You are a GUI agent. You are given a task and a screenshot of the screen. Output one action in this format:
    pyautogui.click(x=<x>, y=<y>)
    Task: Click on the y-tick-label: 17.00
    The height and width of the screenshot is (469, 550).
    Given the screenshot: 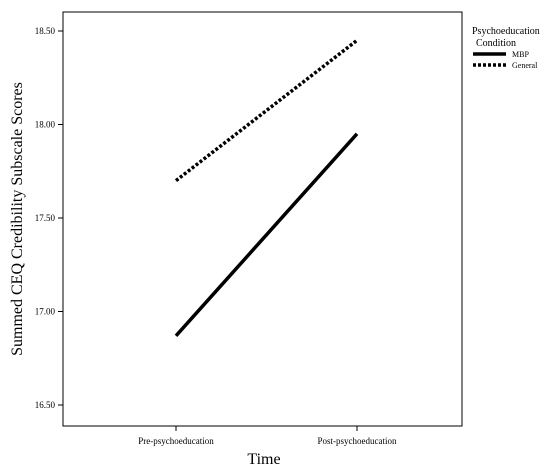 What is the action you would take?
    pyautogui.click(x=45, y=312)
    